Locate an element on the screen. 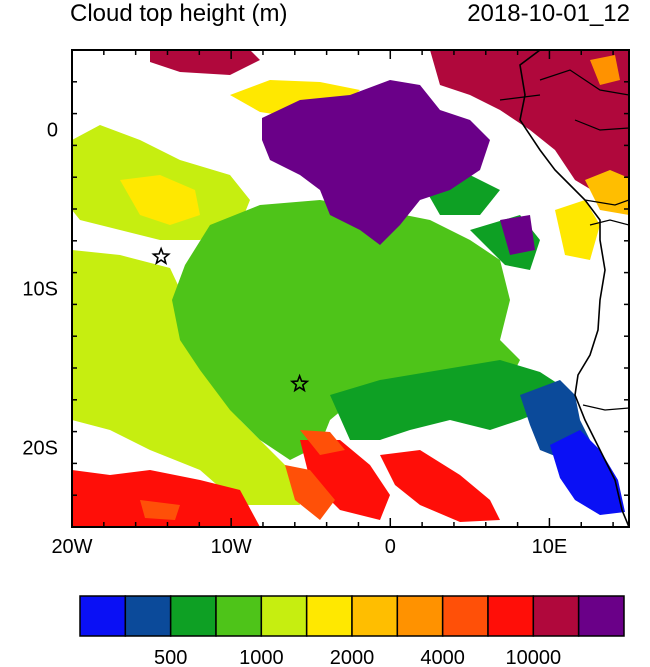 The height and width of the screenshot is (667, 650). purple-cloud-north is located at coordinates (376, 162).